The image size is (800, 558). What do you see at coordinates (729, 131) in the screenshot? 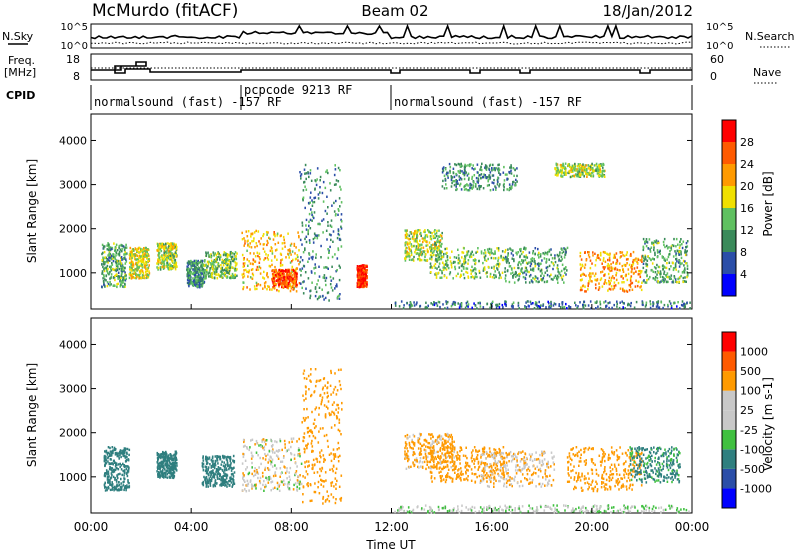
I see `colorbar-swatch` at bounding box center [729, 131].